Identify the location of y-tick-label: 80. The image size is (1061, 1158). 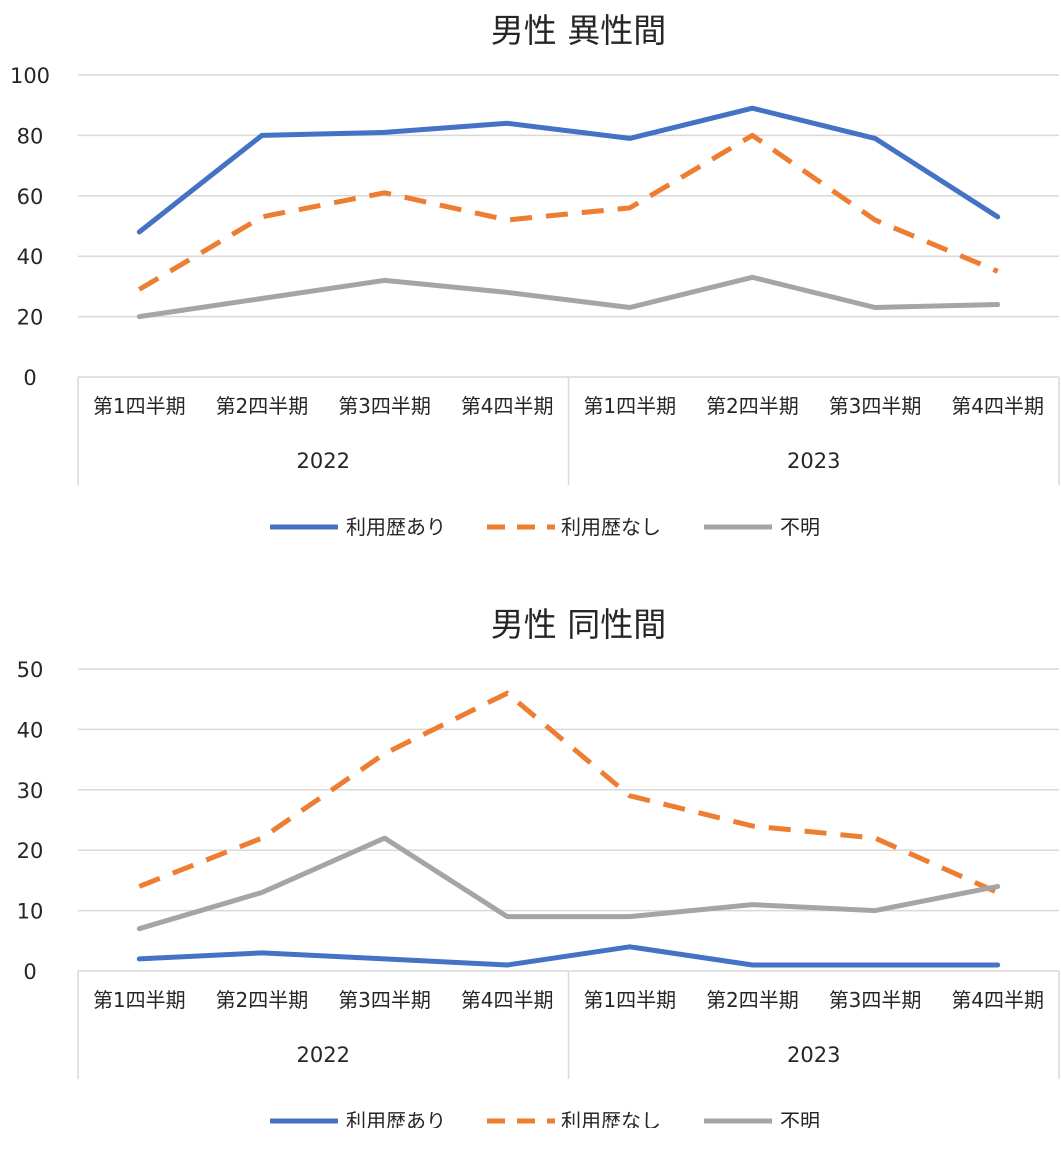
(30, 136).